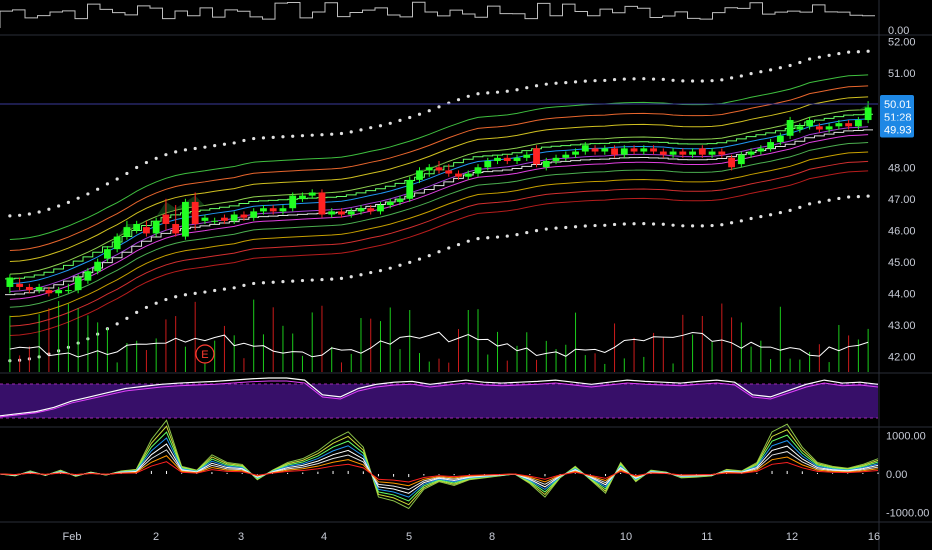 This screenshot has height=550, width=932. Describe the element at coordinates (902, 168) in the screenshot. I see `price-tick-label: 48.00` at that location.